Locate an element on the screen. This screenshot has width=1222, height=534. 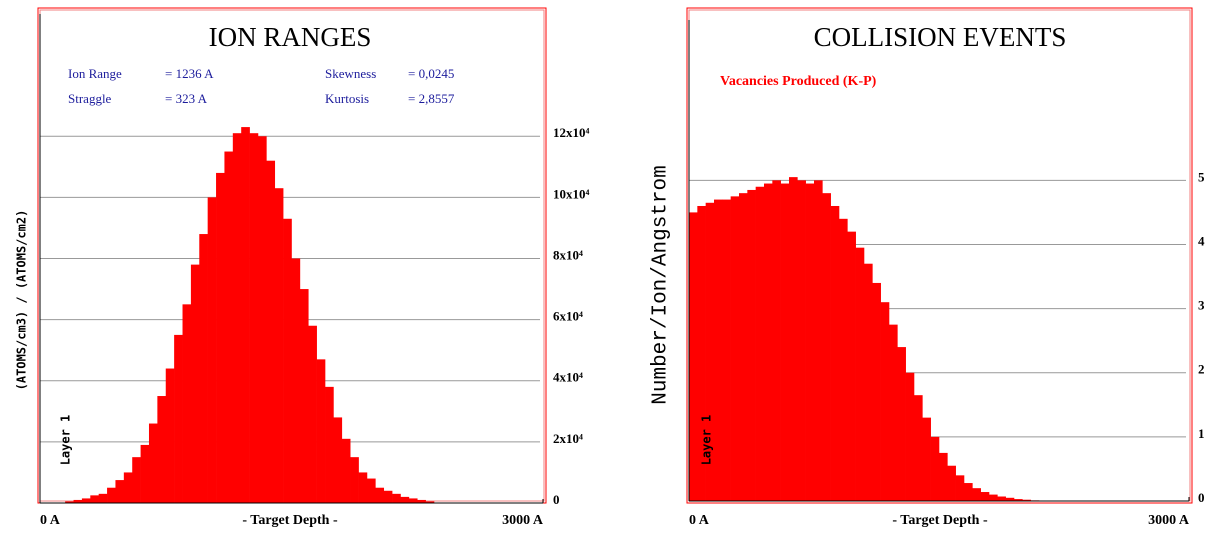
stat-value: = 1236 A is located at coordinates (189, 73).